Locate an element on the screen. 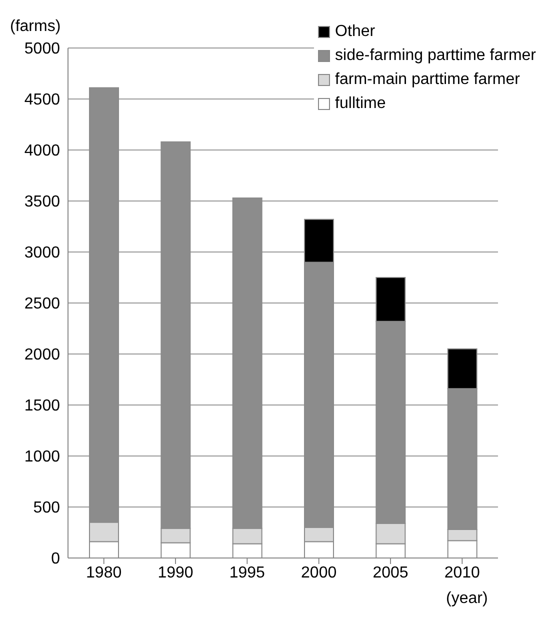 The width and height of the screenshot is (552, 632). y-tick-label: 3000 is located at coordinates (42, 253).